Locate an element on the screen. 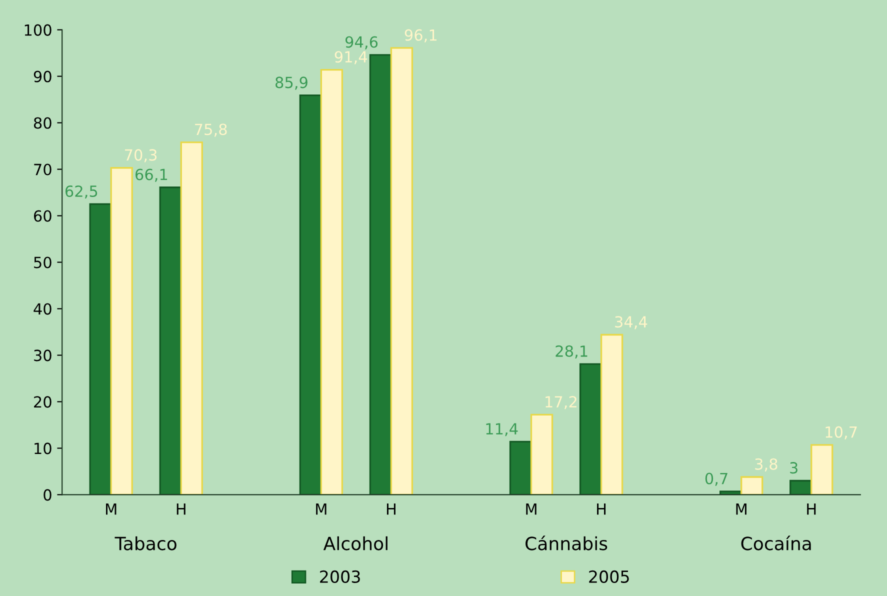 The image size is (887, 596). data-label: 17,2 is located at coordinates (561, 403).